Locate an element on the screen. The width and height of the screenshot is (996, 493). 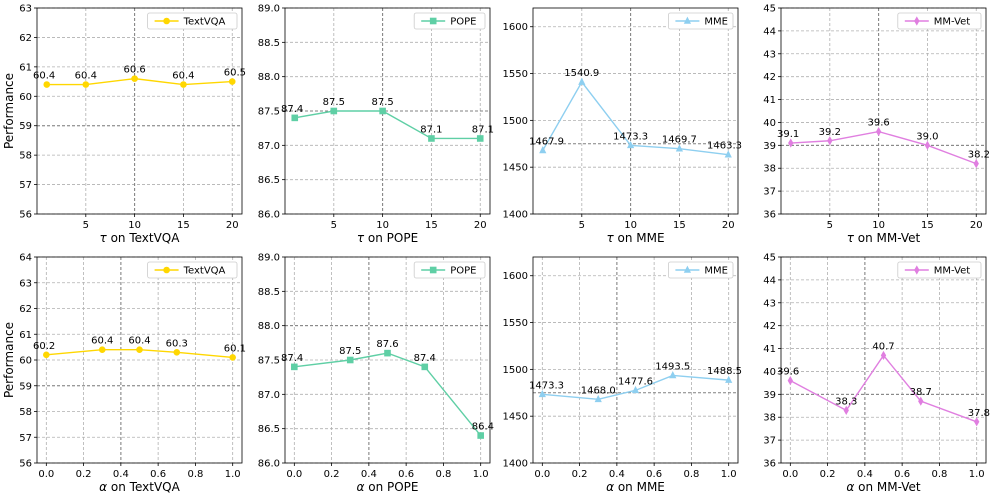
y-tick-label: 59 is located at coordinates (25, 126).